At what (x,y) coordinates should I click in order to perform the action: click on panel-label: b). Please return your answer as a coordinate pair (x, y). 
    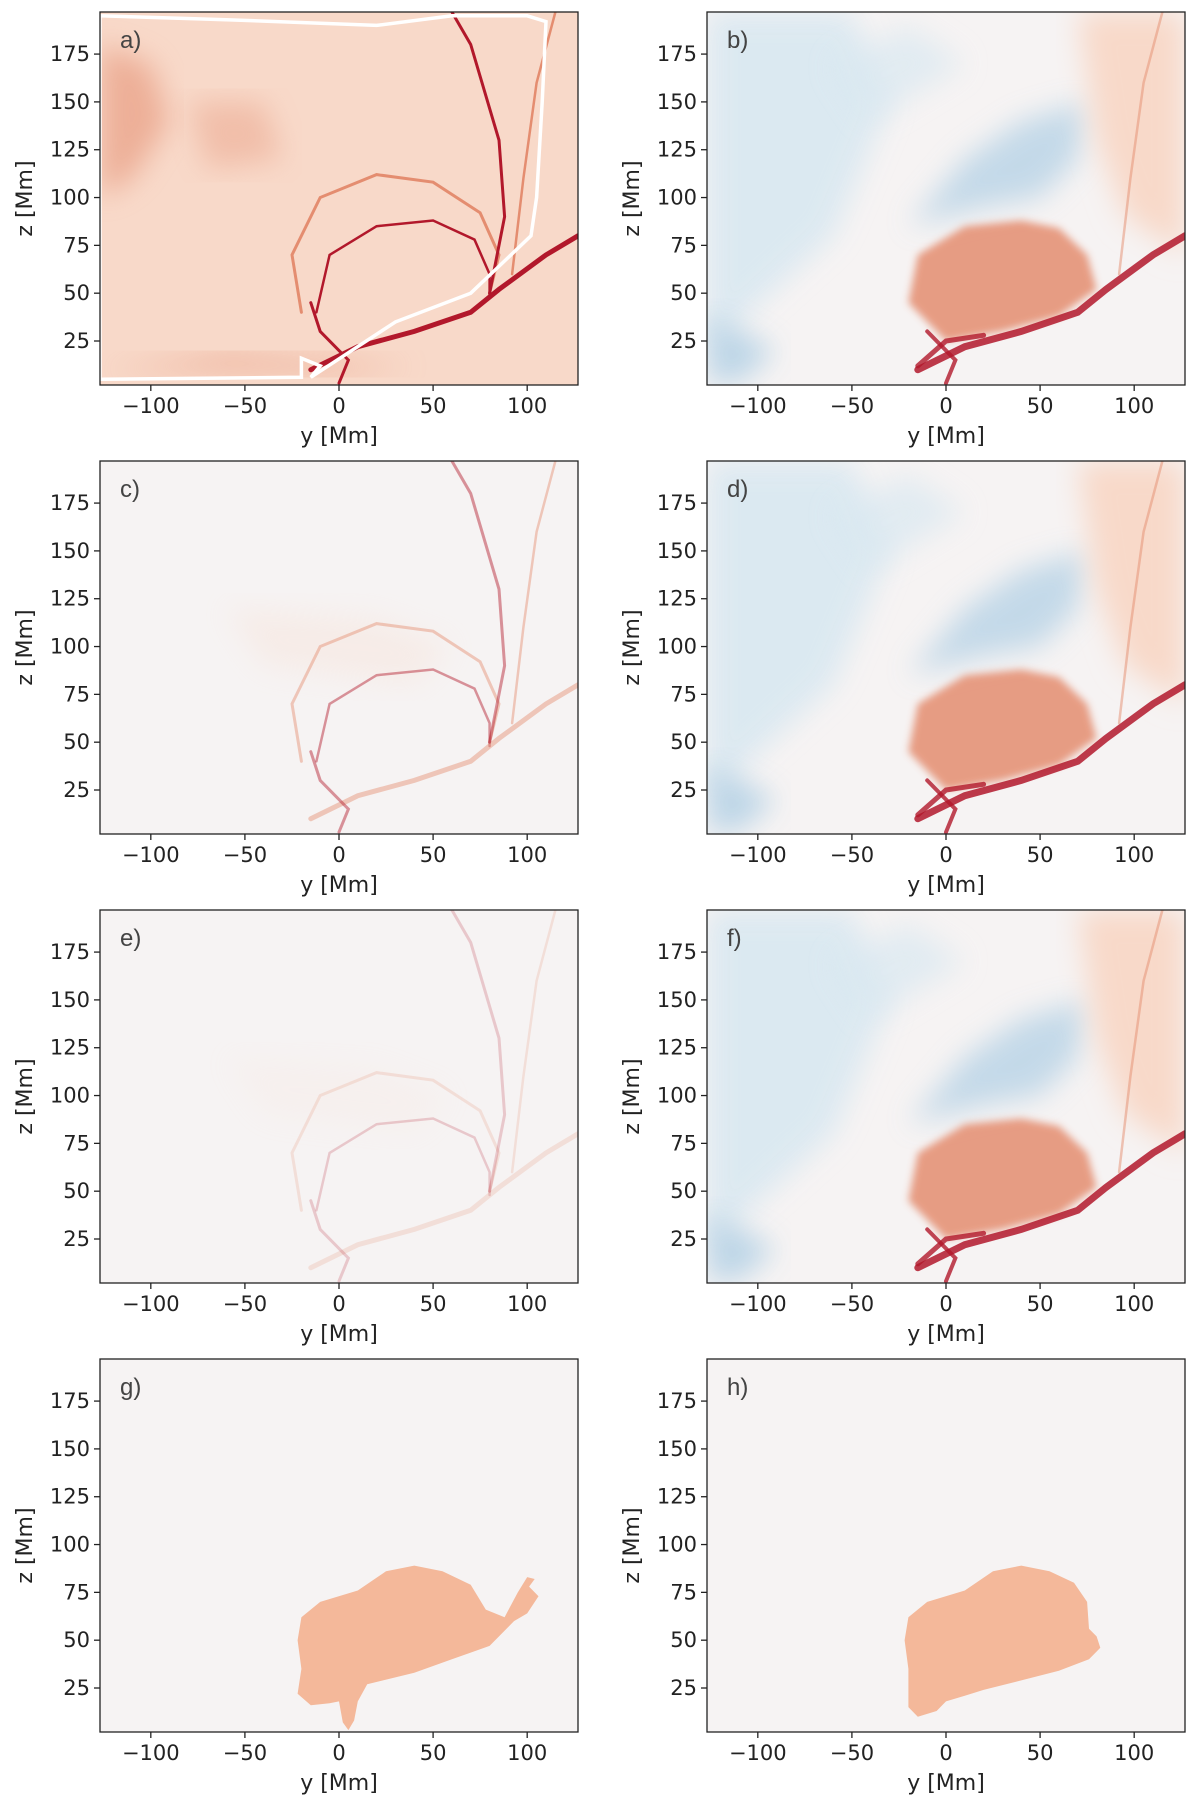
    Looking at the image, I should click on (737, 40).